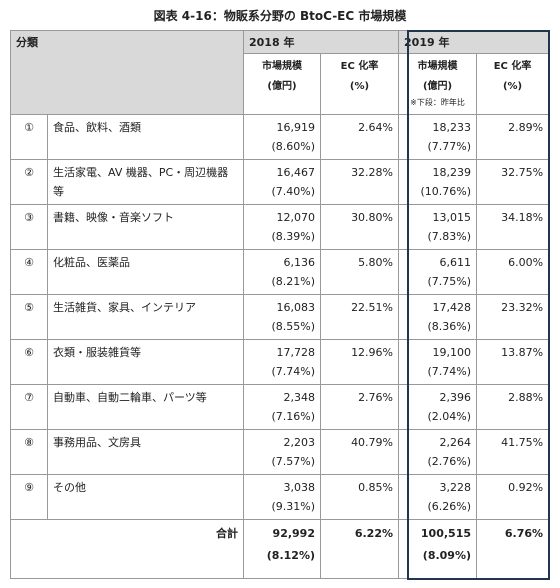 The height and width of the screenshot is (588, 560). Describe the element at coordinates (513, 272) in the screenshot. I see `ec-rate: 6.00%` at that location.